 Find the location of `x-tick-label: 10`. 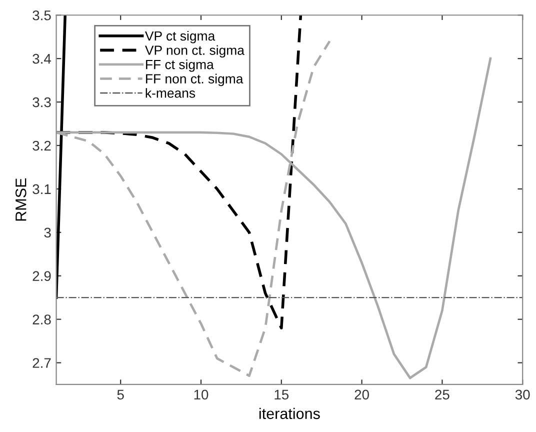

x-tick-label: 10 is located at coordinates (201, 395).